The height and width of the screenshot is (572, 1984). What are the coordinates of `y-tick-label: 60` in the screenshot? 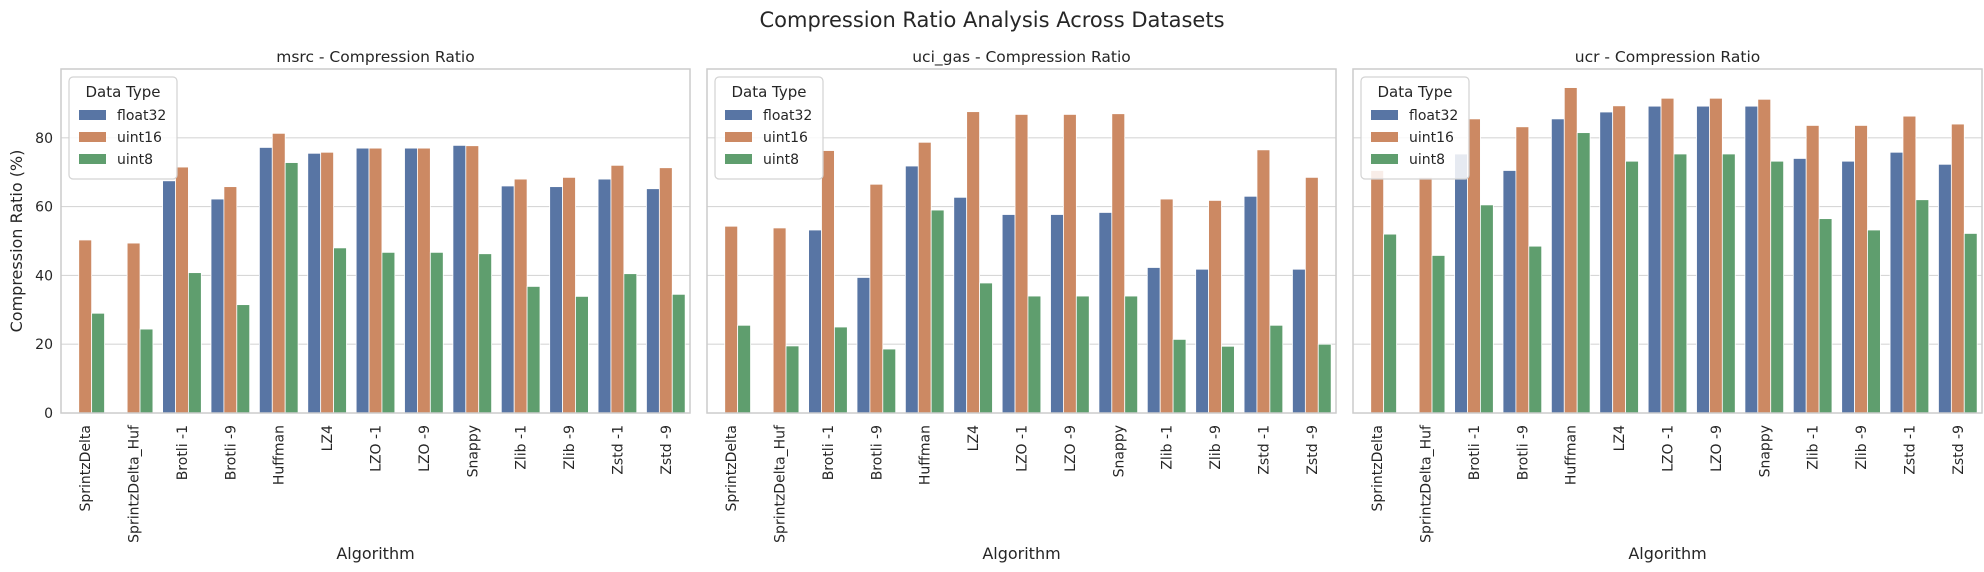 It's located at (44, 208).